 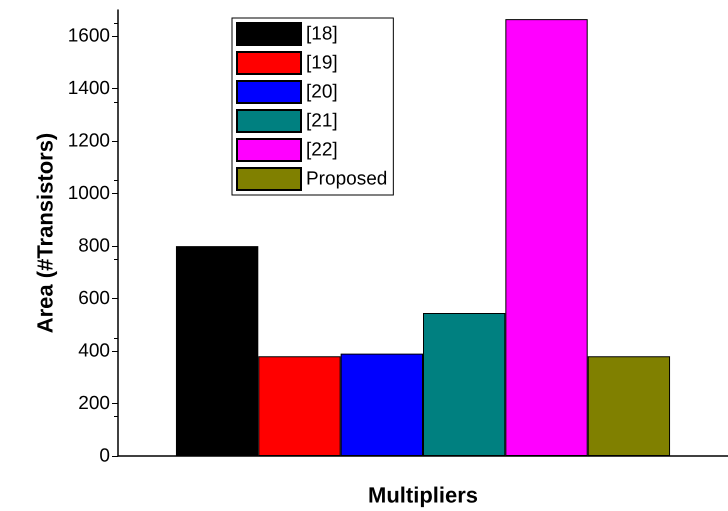 I want to click on y-tick-label: 1600, so click(x=89, y=36).